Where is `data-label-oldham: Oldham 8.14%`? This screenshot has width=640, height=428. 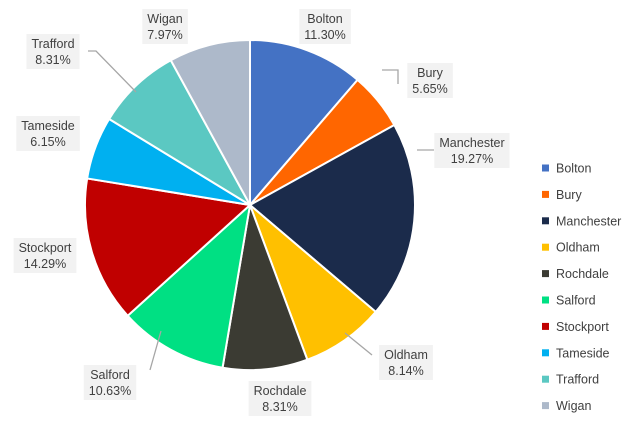 data-label-oldham: Oldham 8.14% is located at coordinates (406, 362).